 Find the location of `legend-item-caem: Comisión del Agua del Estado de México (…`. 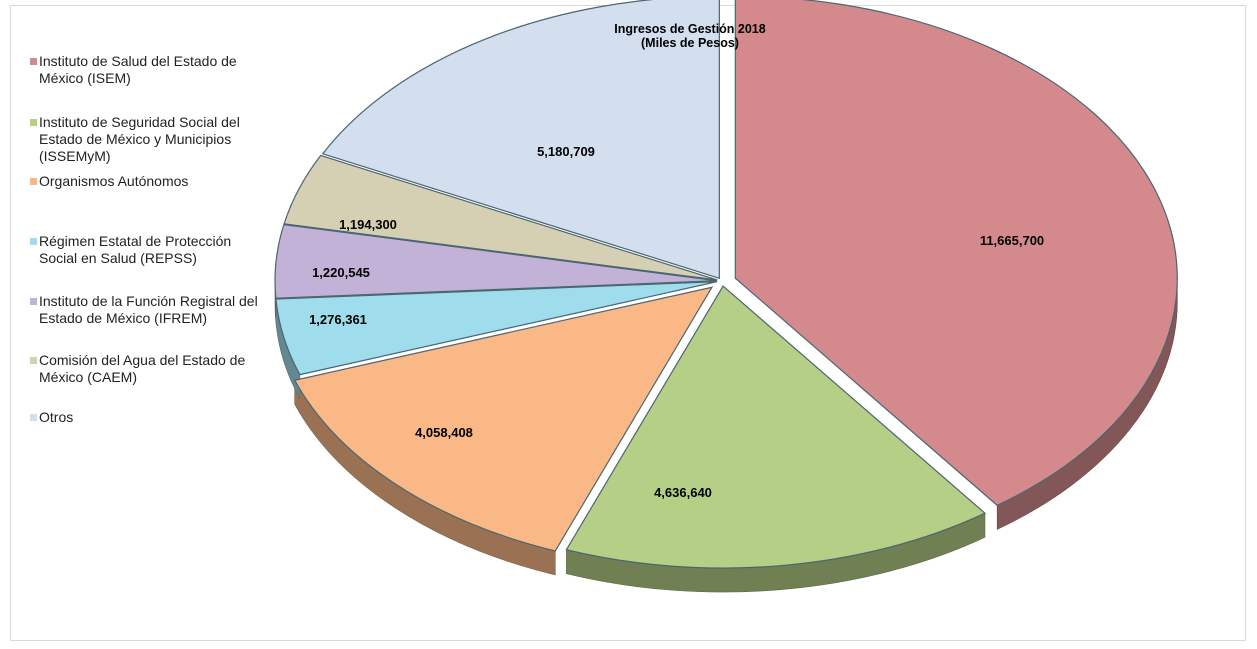

legend-item-caem: Comisión del Agua del Estado de México (… is located at coordinates (148, 369).